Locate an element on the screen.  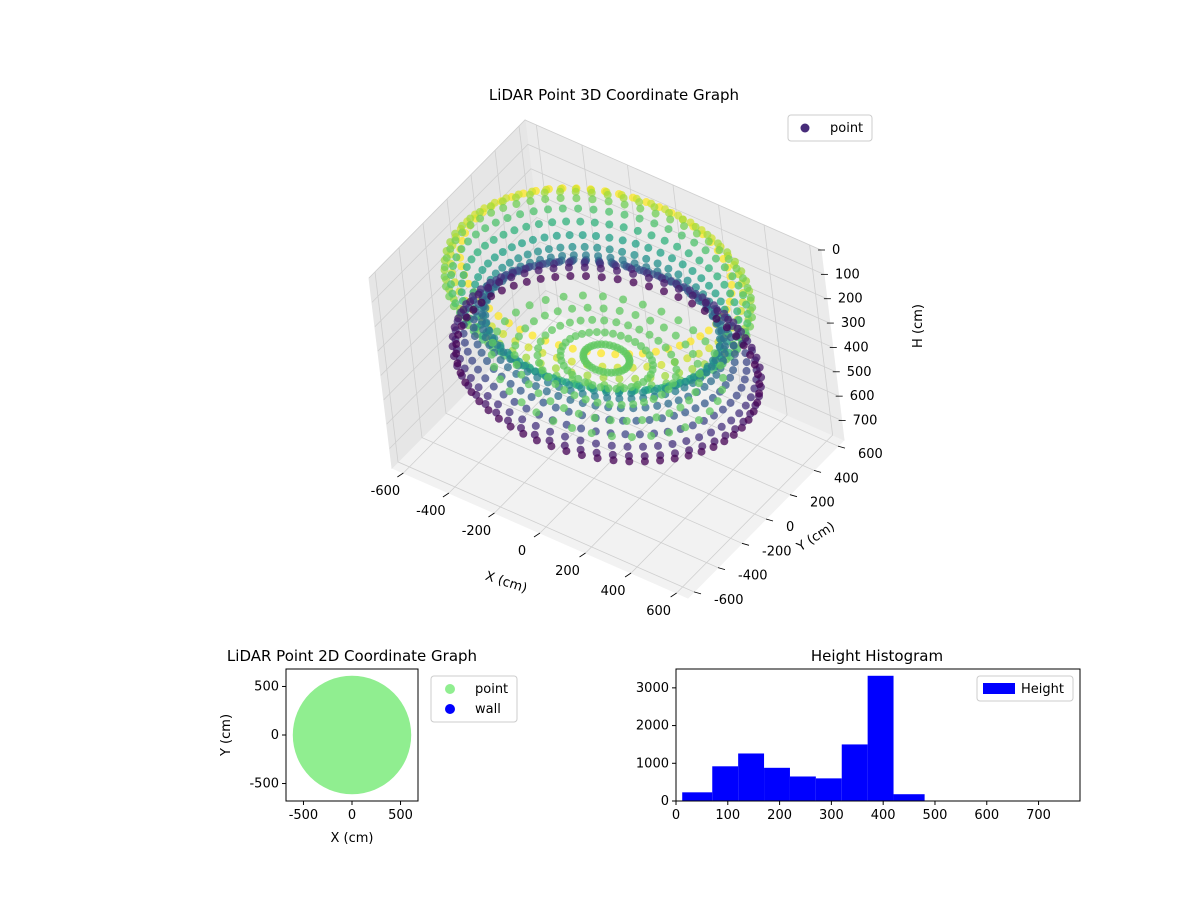
histogram-legend-box is located at coordinates (1025, 688).